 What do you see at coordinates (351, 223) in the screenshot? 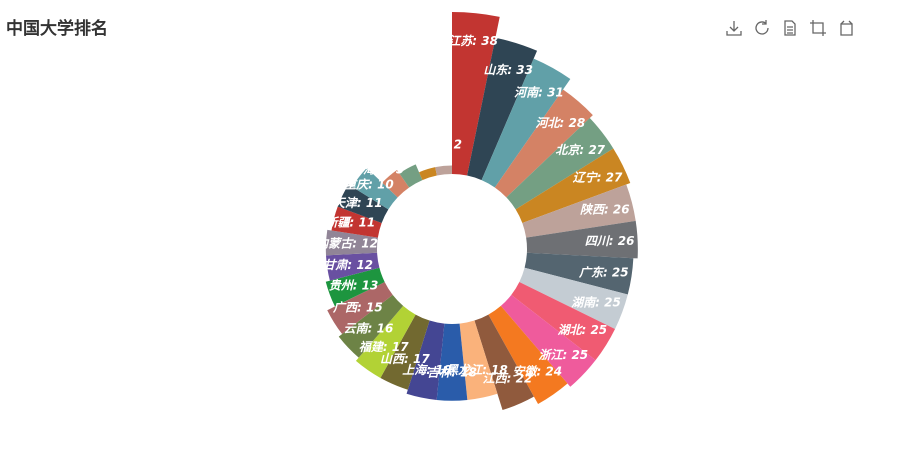
I see `slice-label: 新疆: 11` at bounding box center [351, 223].